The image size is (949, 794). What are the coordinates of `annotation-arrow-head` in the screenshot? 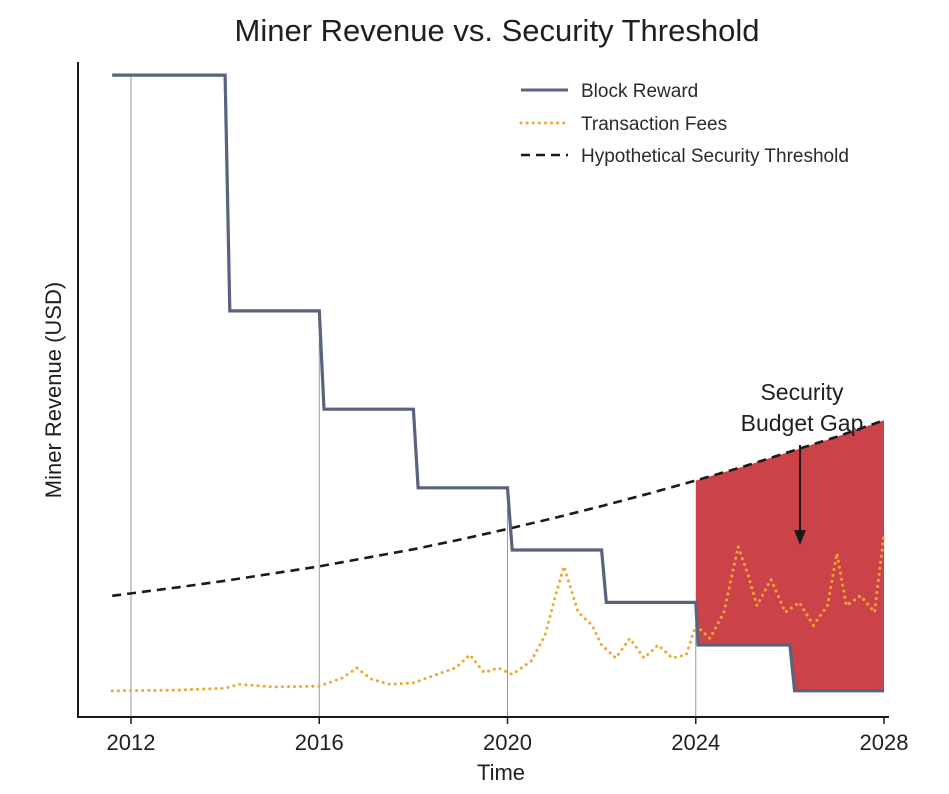 It's located at (800, 537).